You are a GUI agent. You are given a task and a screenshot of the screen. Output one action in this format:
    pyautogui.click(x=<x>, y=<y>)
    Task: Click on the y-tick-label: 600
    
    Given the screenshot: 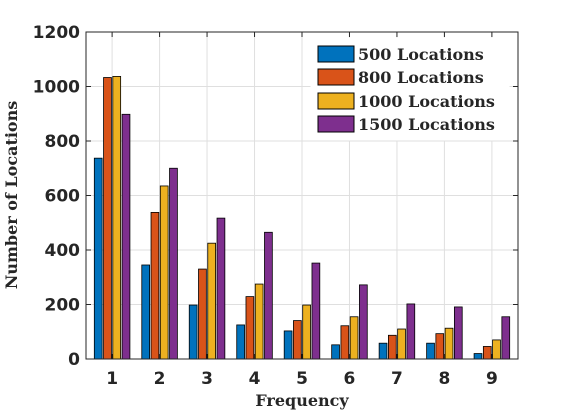 What is the action you would take?
    pyautogui.click(x=63, y=197)
    